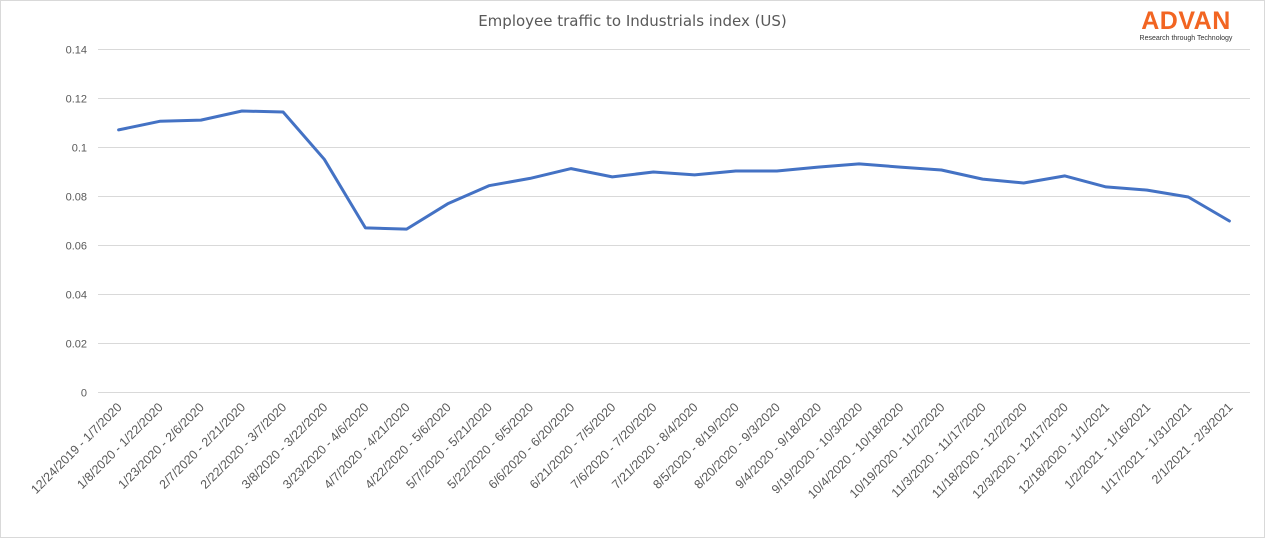 This screenshot has height=538, width=1265. Describe the element at coordinates (76, 345) in the screenshot. I see `y-tick-label: 0.02` at that location.